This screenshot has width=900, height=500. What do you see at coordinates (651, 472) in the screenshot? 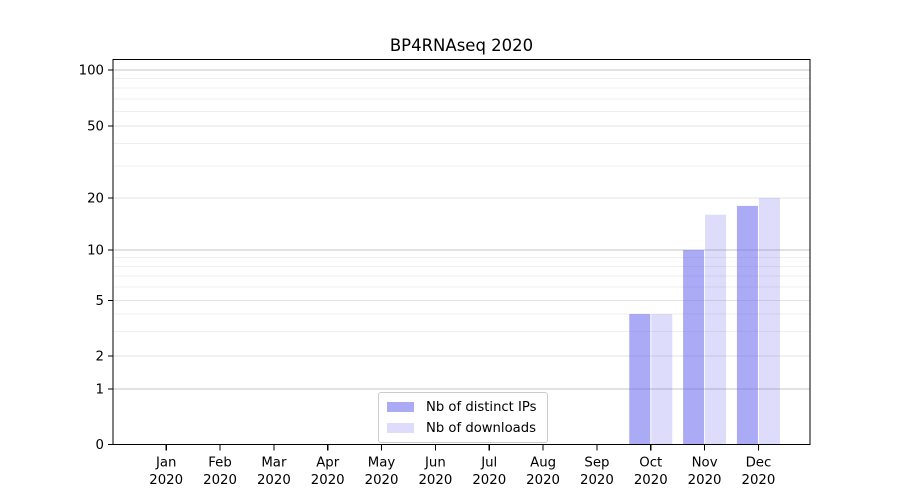
I see `x-tick-label-oct: Oct 2020` at bounding box center [651, 472].